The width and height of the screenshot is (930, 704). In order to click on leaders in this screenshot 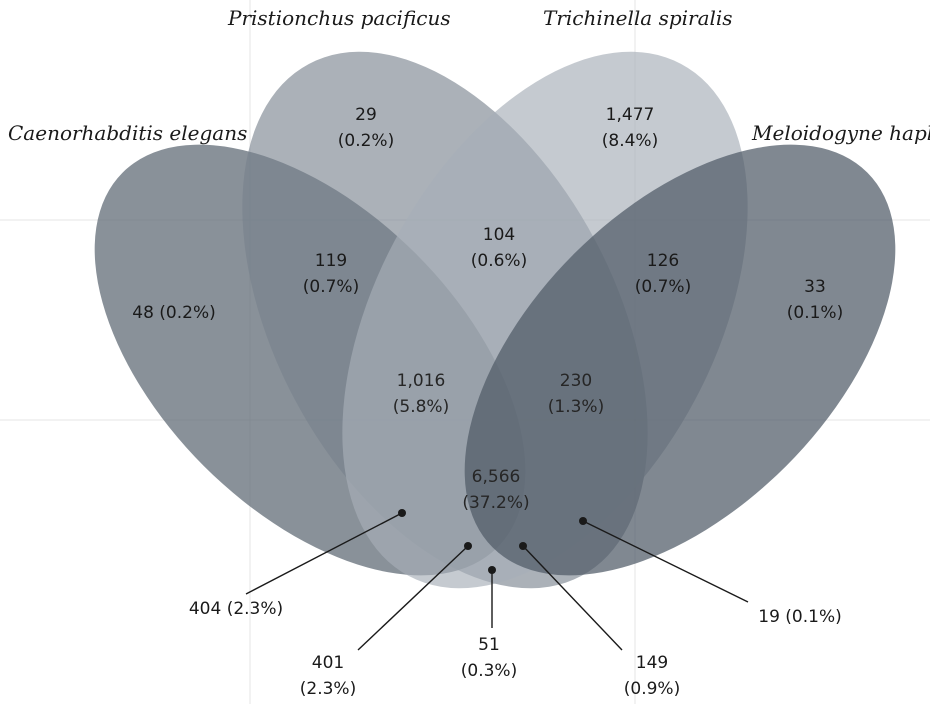, I will do `click(497, 580)`.